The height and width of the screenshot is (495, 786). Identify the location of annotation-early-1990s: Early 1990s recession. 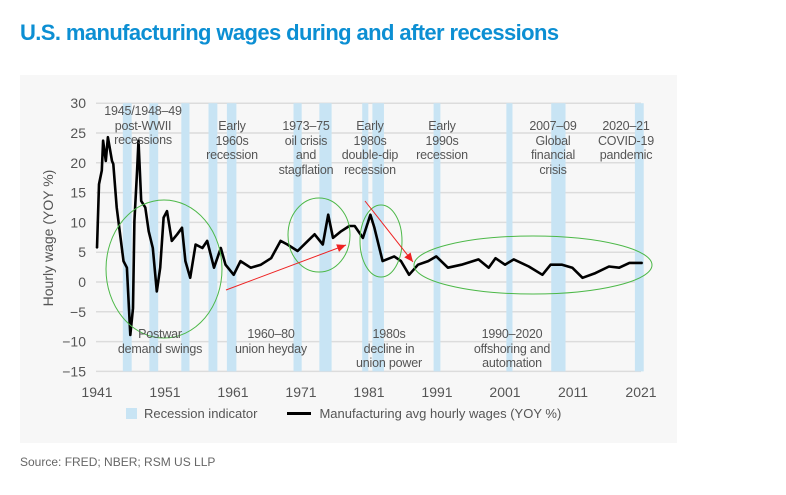
(442, 140).